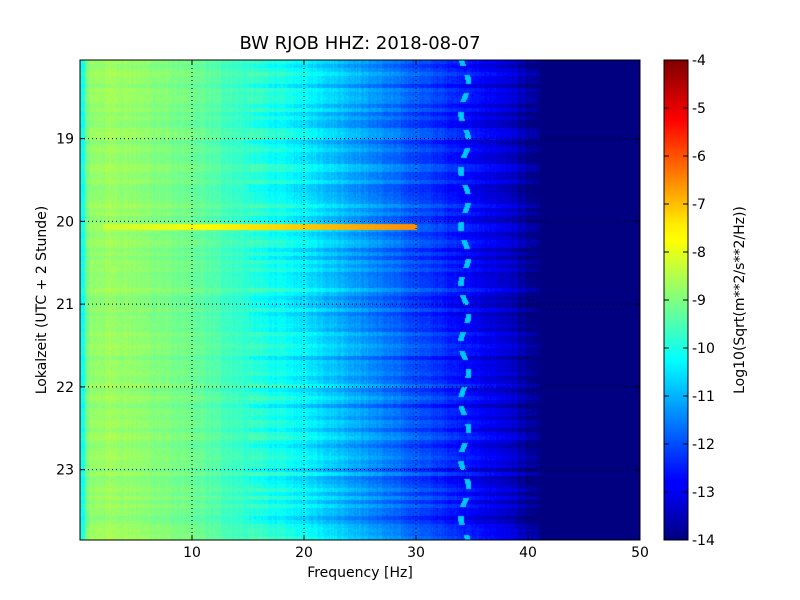  Describe the element at coordinates (699, 61) in the screenshot. I see `colorbar-tick-label: -4` at that location.